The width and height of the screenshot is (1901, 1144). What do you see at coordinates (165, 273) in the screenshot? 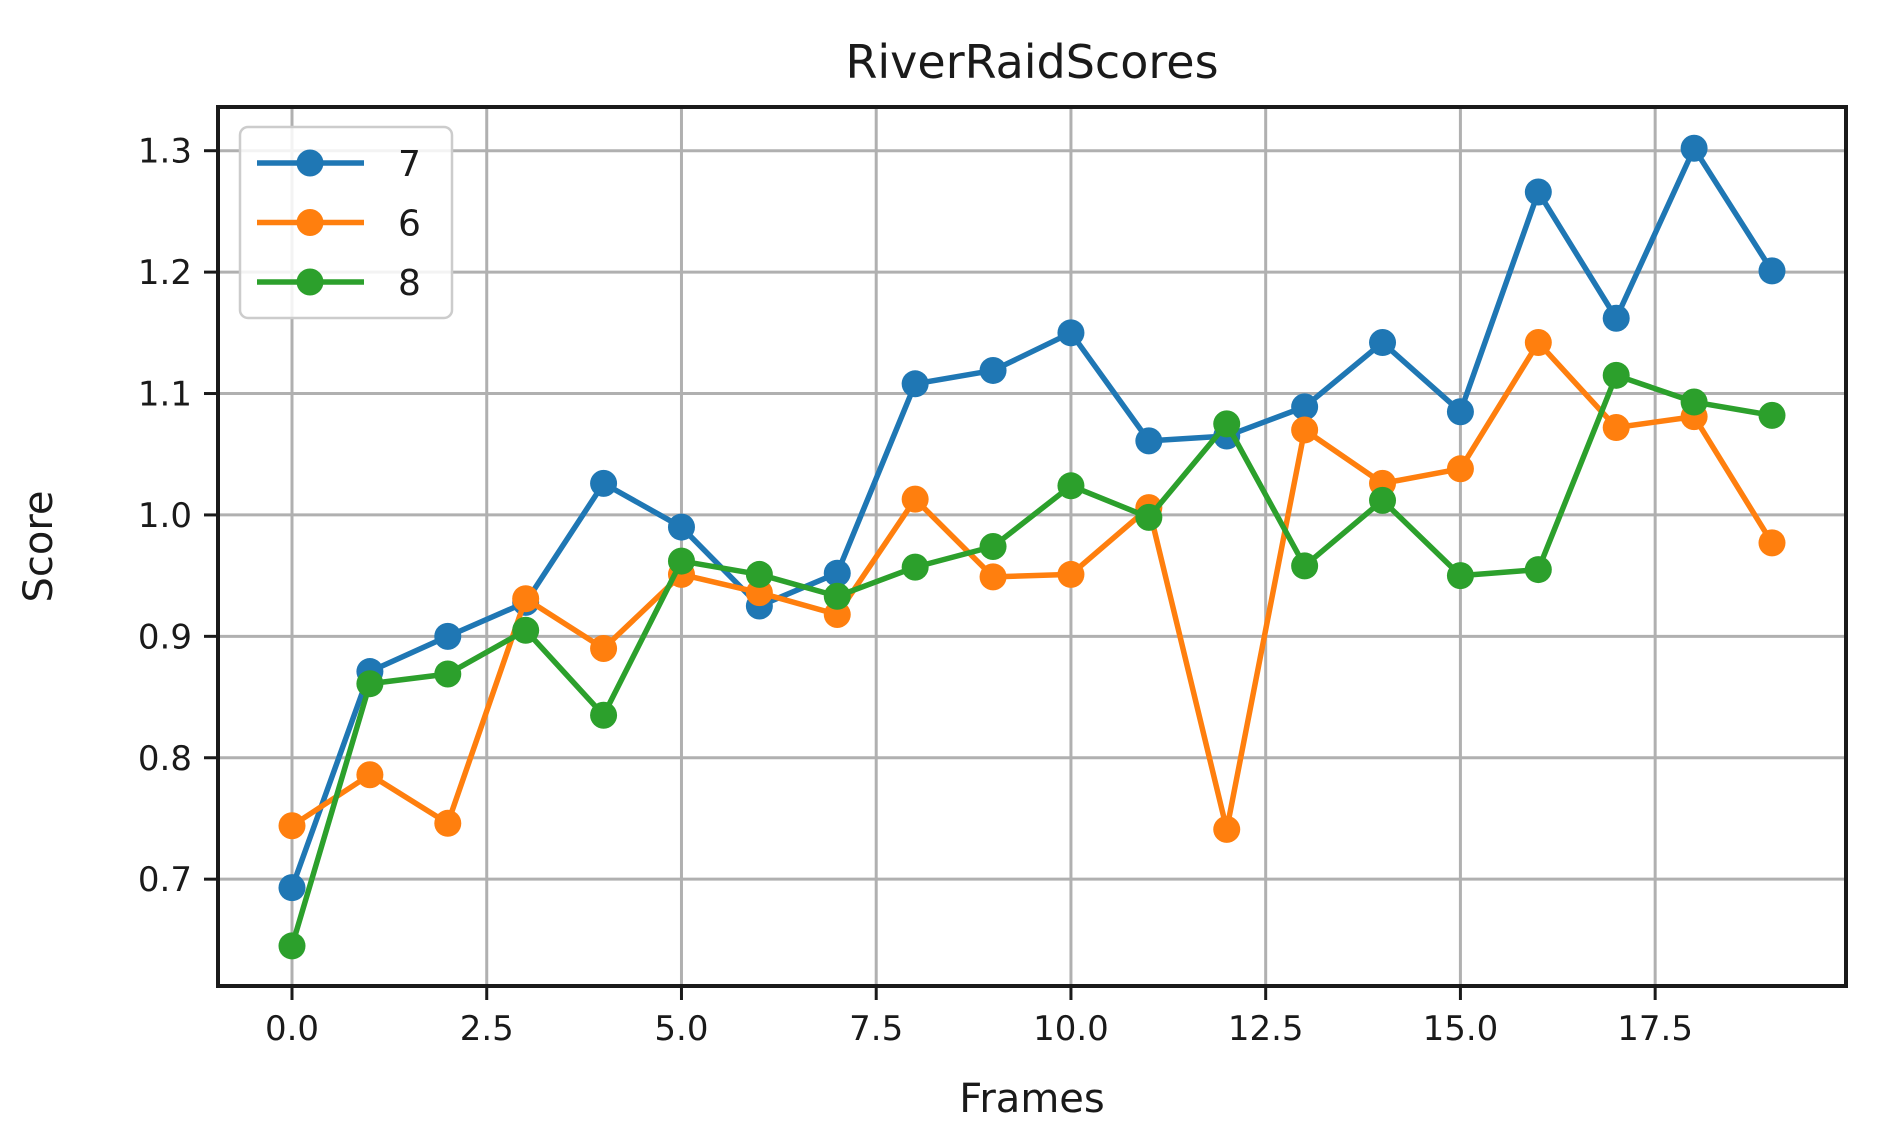
I see `y-tick-label: 1.2` at bounding box center [165, 273].